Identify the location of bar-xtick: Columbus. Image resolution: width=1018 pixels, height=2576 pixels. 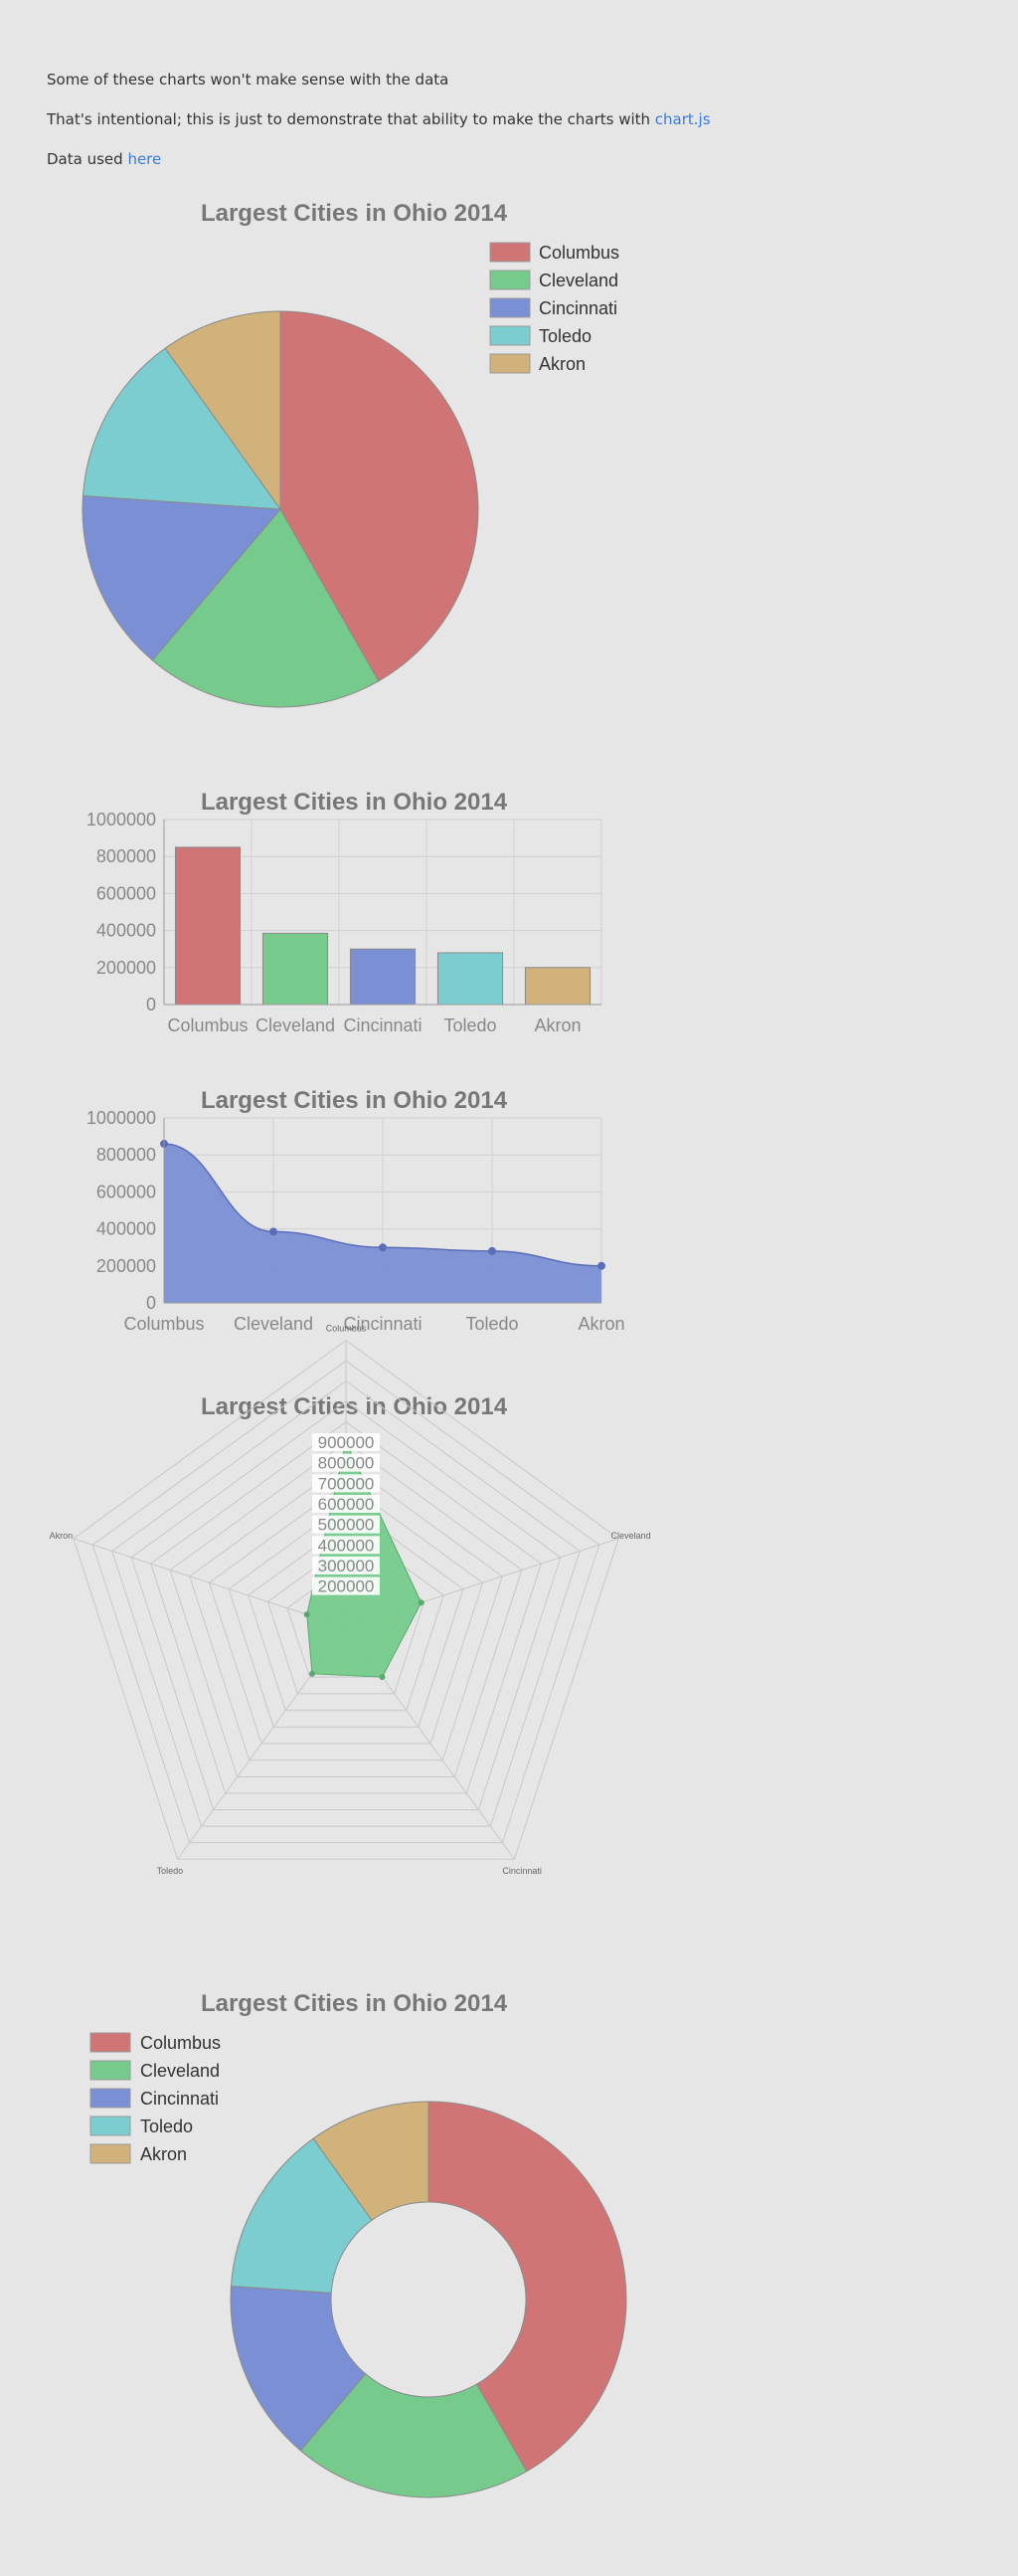
(207, 1025).